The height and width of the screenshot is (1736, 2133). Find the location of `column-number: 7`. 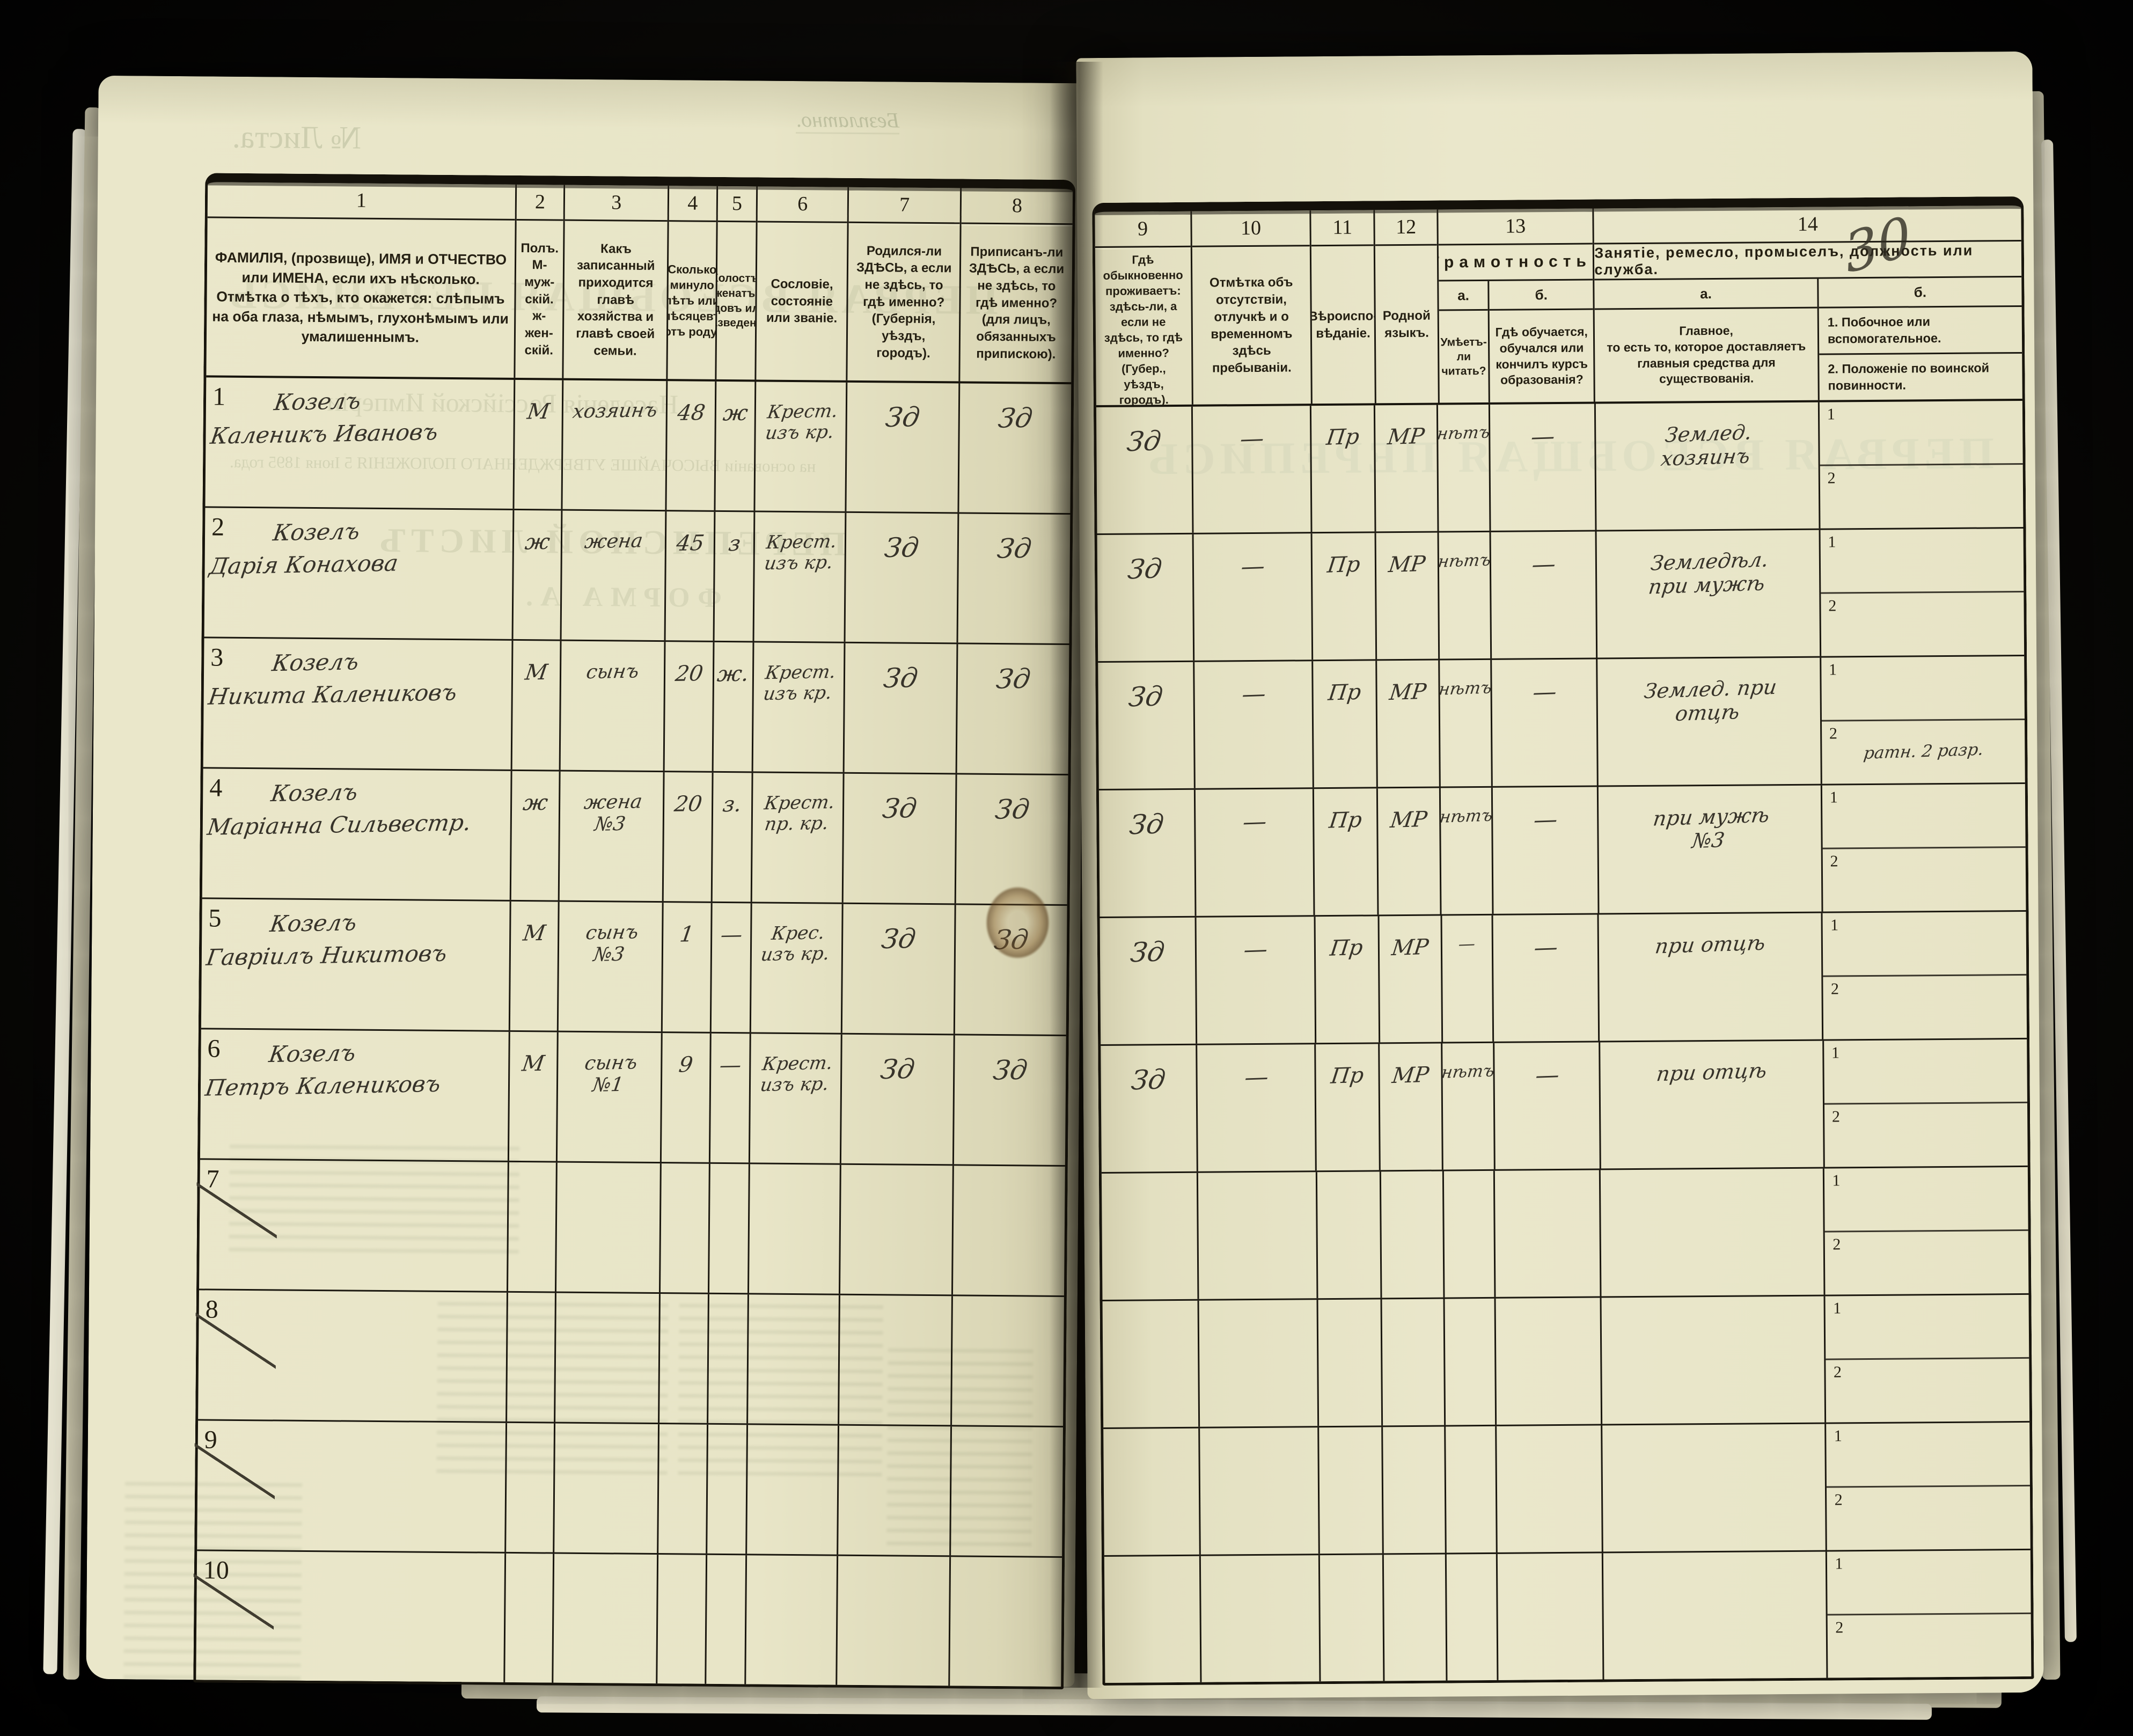

column-number: 7 is located at coordinates (904, 205).